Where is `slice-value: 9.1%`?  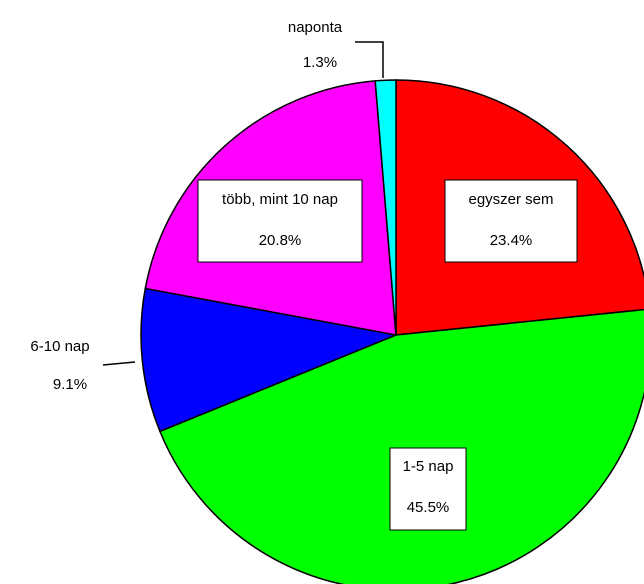 slice-value: 9.1% is located at coordinates (70, 384).